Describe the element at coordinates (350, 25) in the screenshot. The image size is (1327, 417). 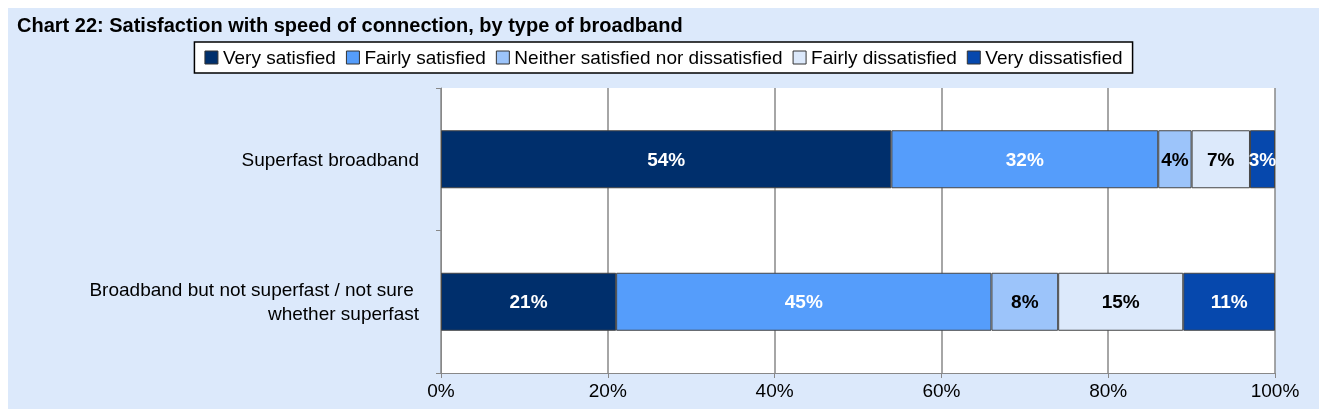
I see `chart-title: Chart 22: Satisfaction with speed of connection, by type of broadband` at that location.